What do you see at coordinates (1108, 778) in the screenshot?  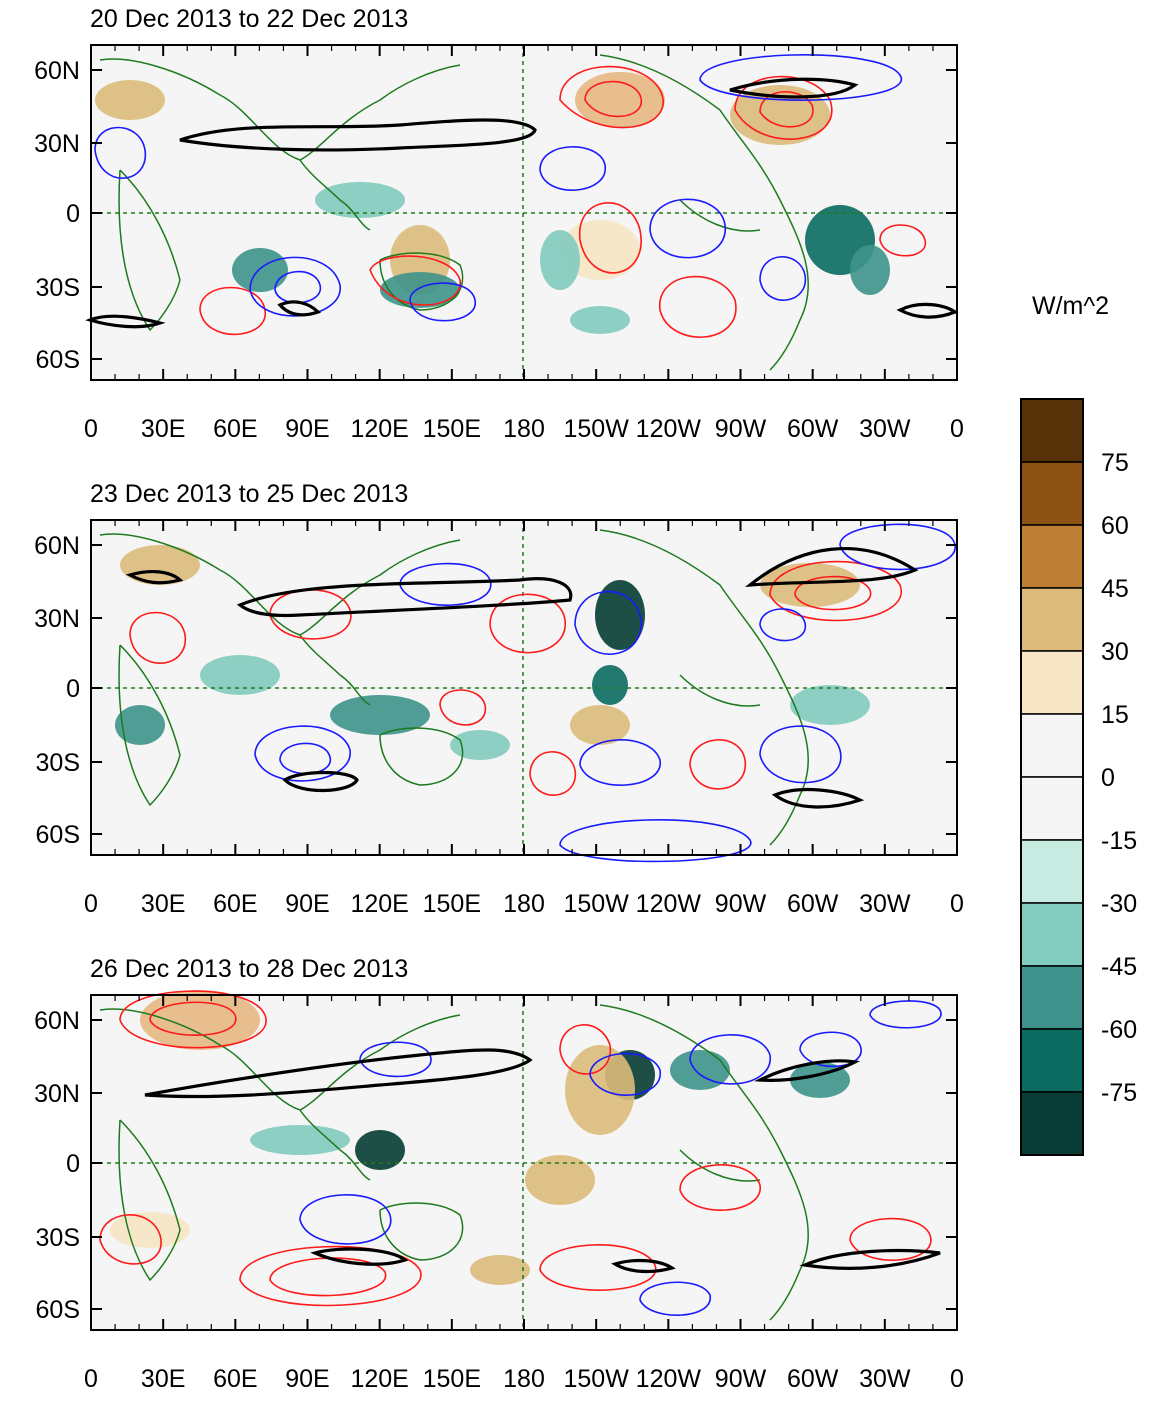 I see `colorbar-label: 0` at bounding box center [1108, 778].